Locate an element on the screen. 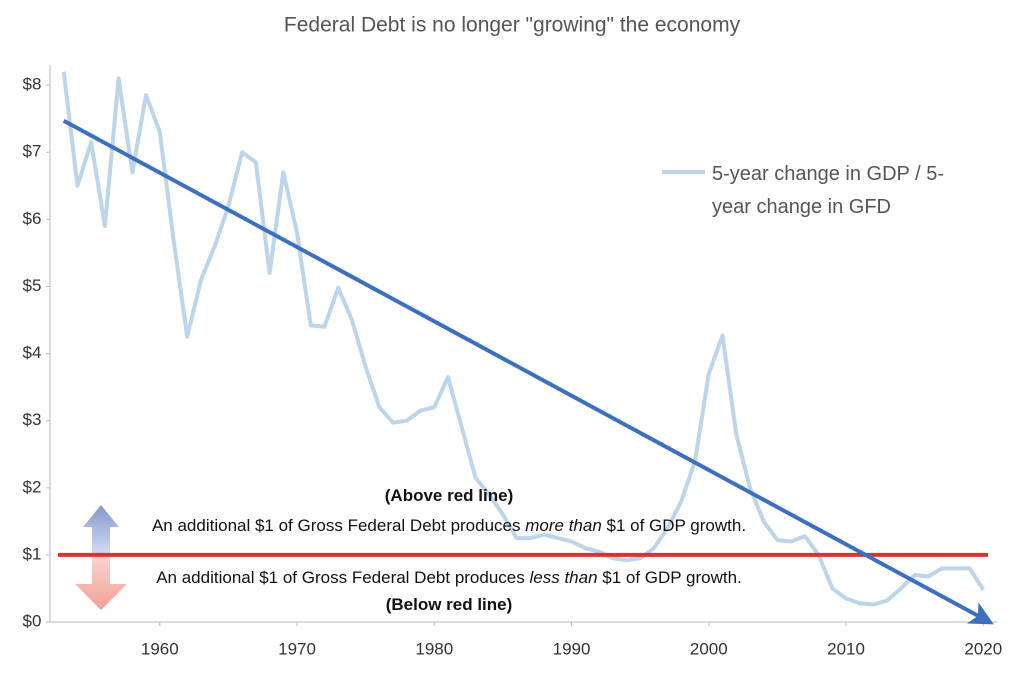 Image resolution: width=1024 pixels, height=676 pixels. annotation-part: (Above red line) is located at coordinates (449, 495).